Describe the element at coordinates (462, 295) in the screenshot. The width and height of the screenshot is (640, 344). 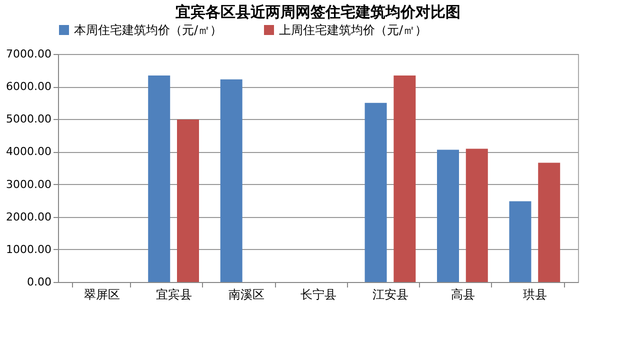
I see `x-tick-label: 高县` at that location.